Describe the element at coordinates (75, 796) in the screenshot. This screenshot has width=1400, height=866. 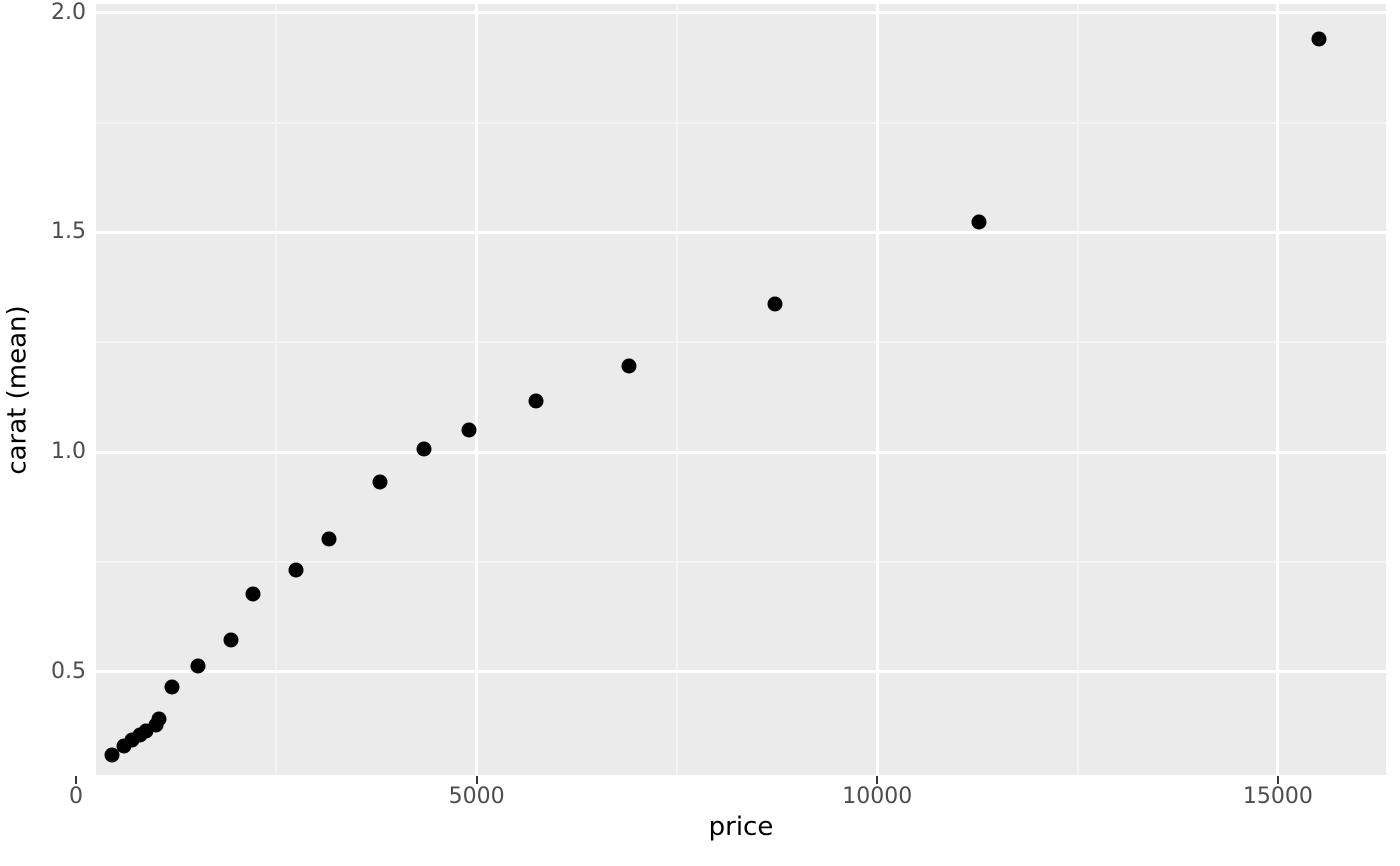
I see `x-tick-label: 0` at that location.